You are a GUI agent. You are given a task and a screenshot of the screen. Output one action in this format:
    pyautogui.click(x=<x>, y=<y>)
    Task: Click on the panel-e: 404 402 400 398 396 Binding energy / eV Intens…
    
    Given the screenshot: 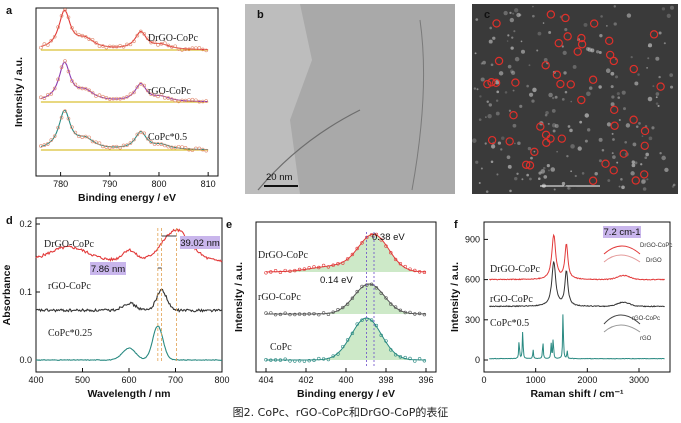 What is the action you would take?
    pyautogui.click(x=331, y=309)
    